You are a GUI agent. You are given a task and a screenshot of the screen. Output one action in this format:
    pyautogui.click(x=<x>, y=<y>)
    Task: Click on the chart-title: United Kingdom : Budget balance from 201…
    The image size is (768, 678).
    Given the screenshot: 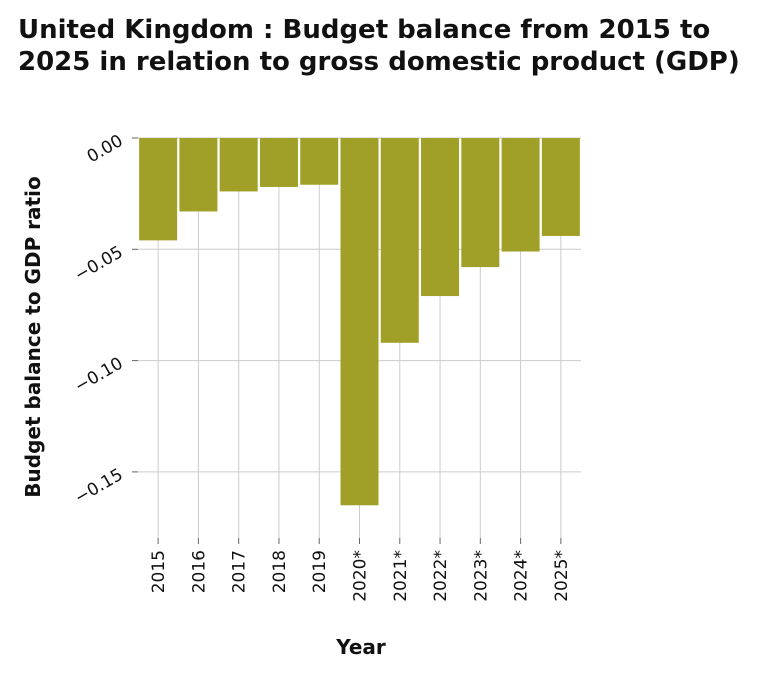 What is the action you would take?
    pyautogui.click(x=379, y=46)
    